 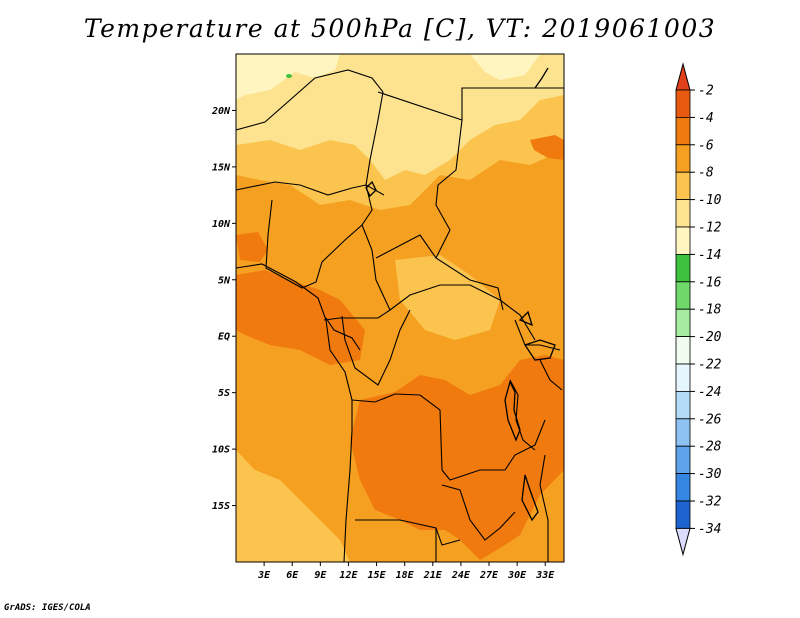 I want to click on field-region-northeast-warm, so click(x=547, y=147).